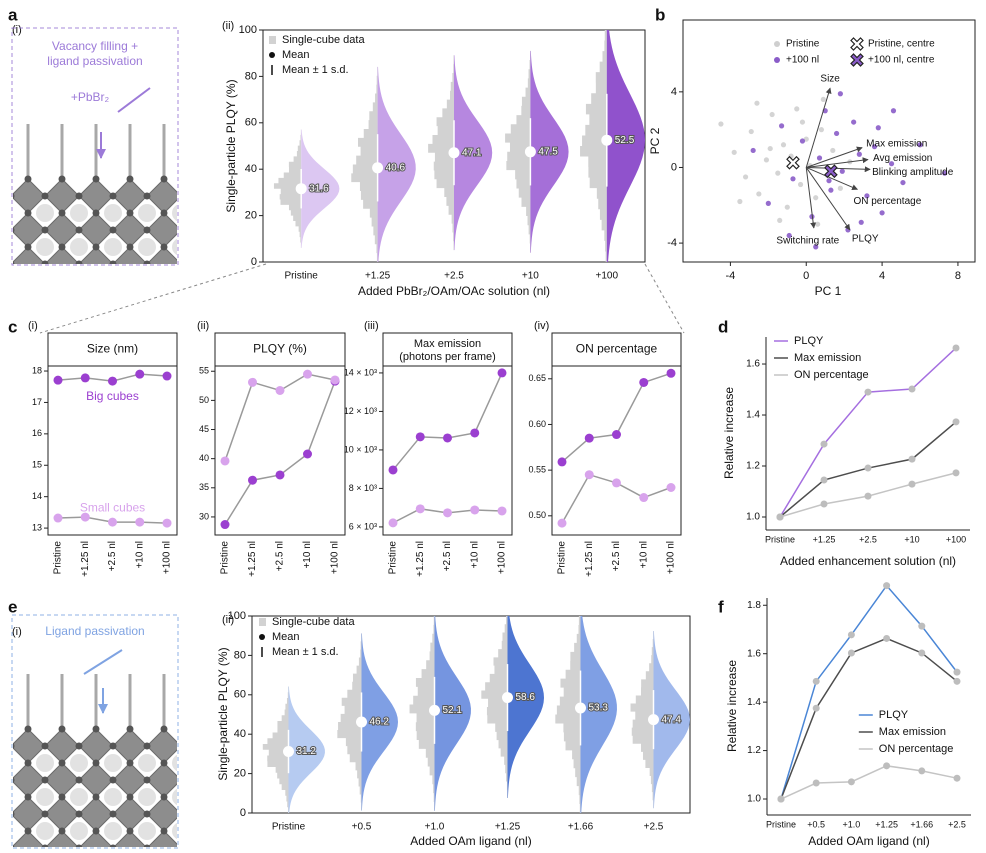 Image resolution: width=986 pixels, height=853 pixels. What do you see at coordinates (447, 357) in the screenshot?
I see `panel-subtitle: (photons per frame)` at bounding box center [447, 357].